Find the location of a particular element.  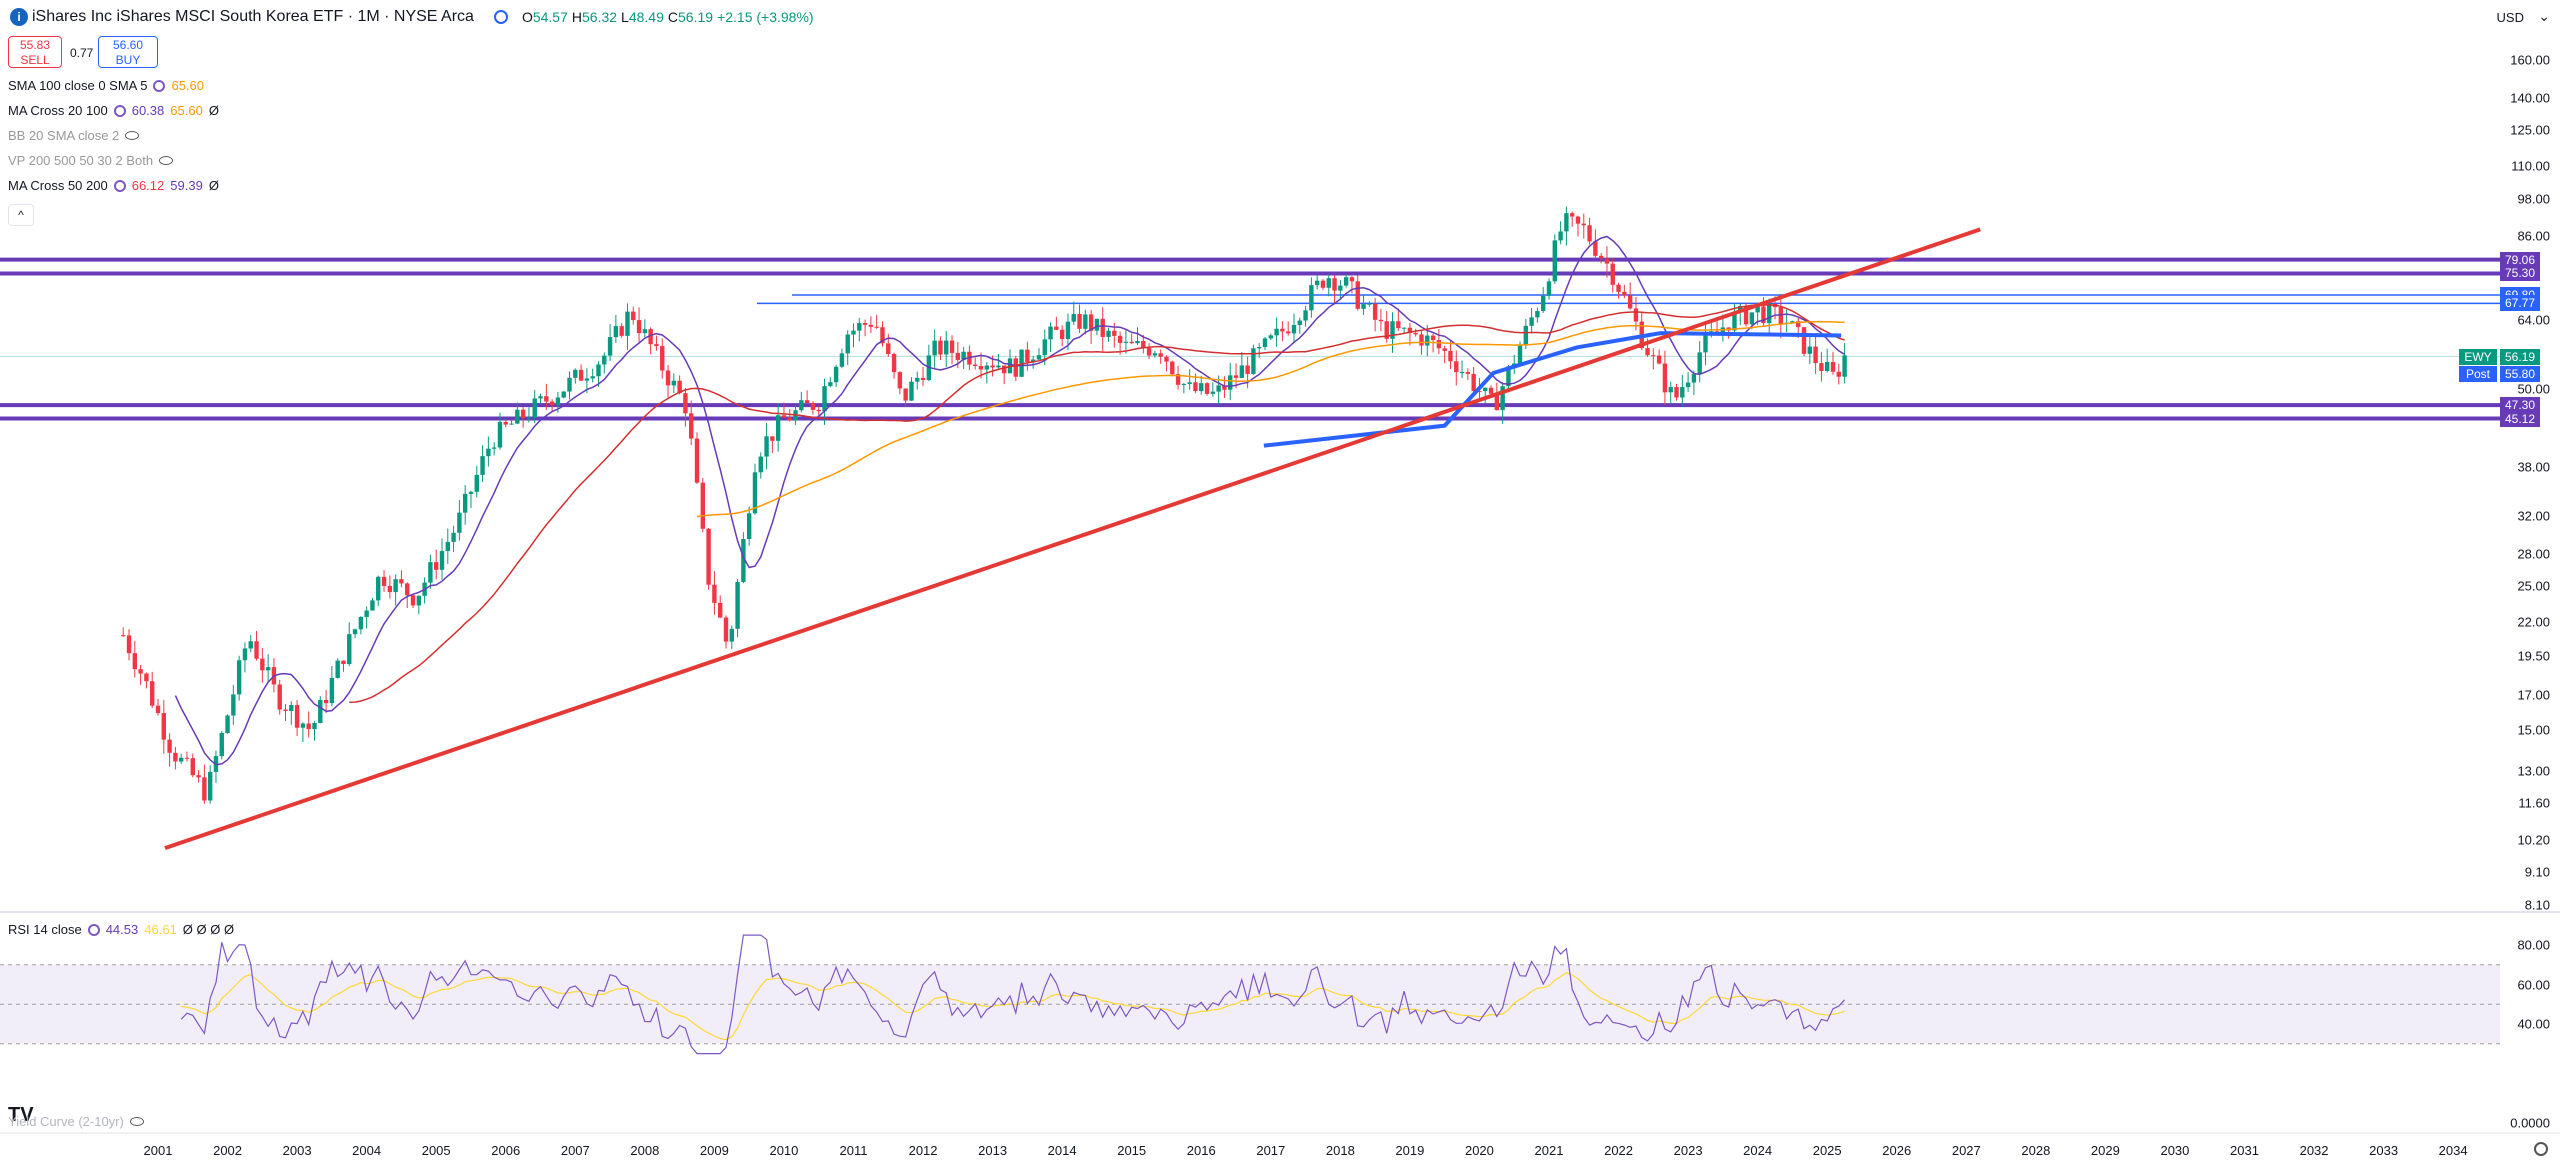

gear-icon is located at coordinates (2541, 1149).